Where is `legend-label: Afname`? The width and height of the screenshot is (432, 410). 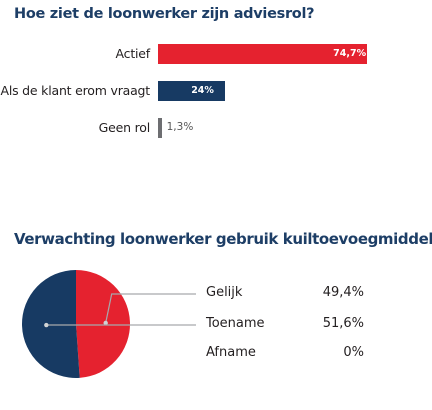
legend-label: Afname is located at coordinates (231, 352).